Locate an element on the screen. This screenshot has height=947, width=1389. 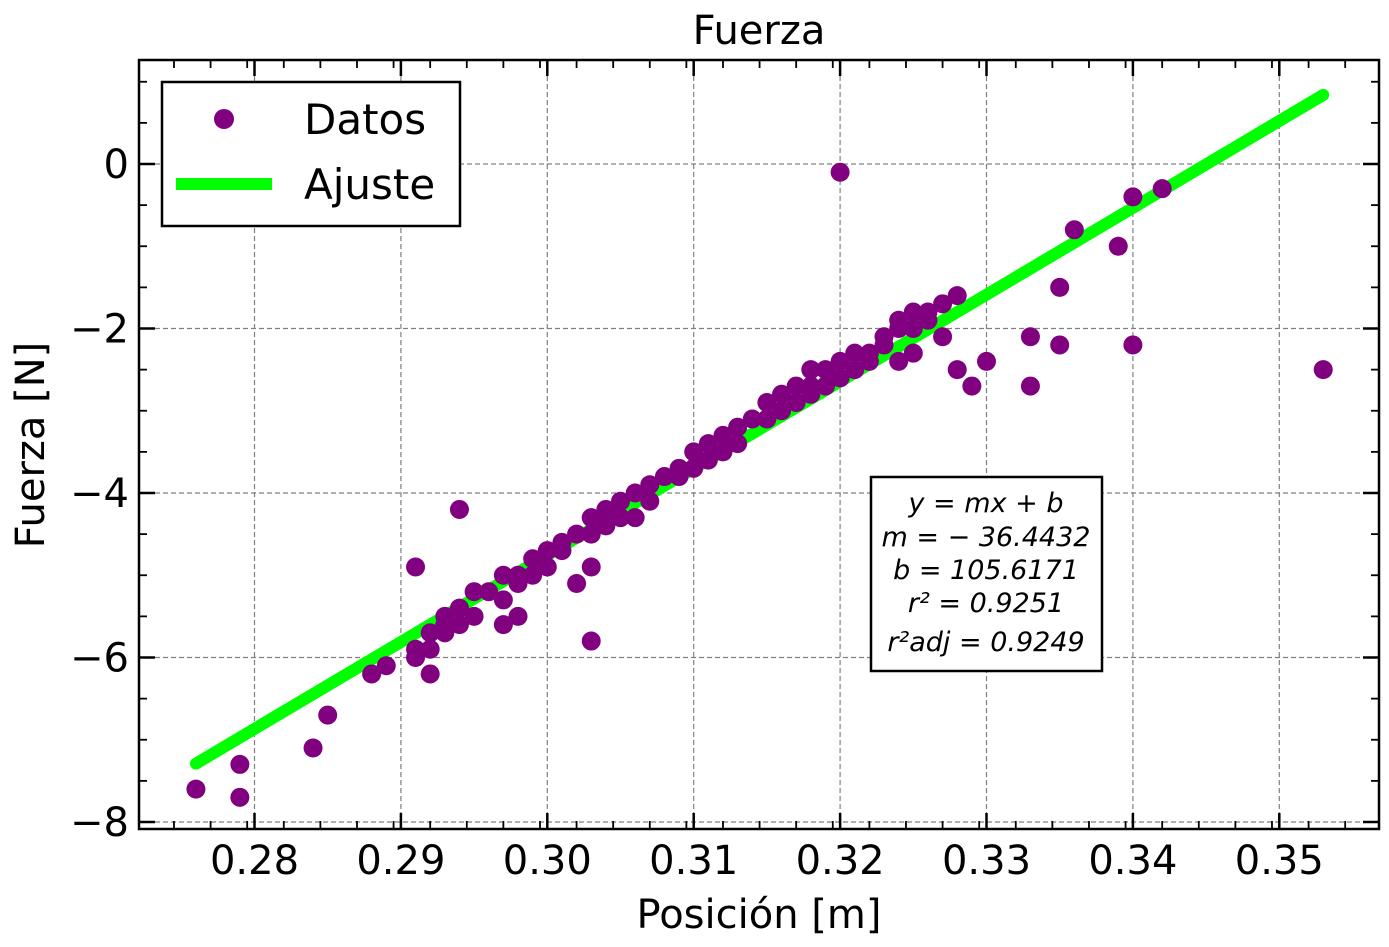
x-tick-labels: 0.28 0.29 0.30 0.31 0.32 0.33 0.34 0.35 is located at coordinates (767, 861).